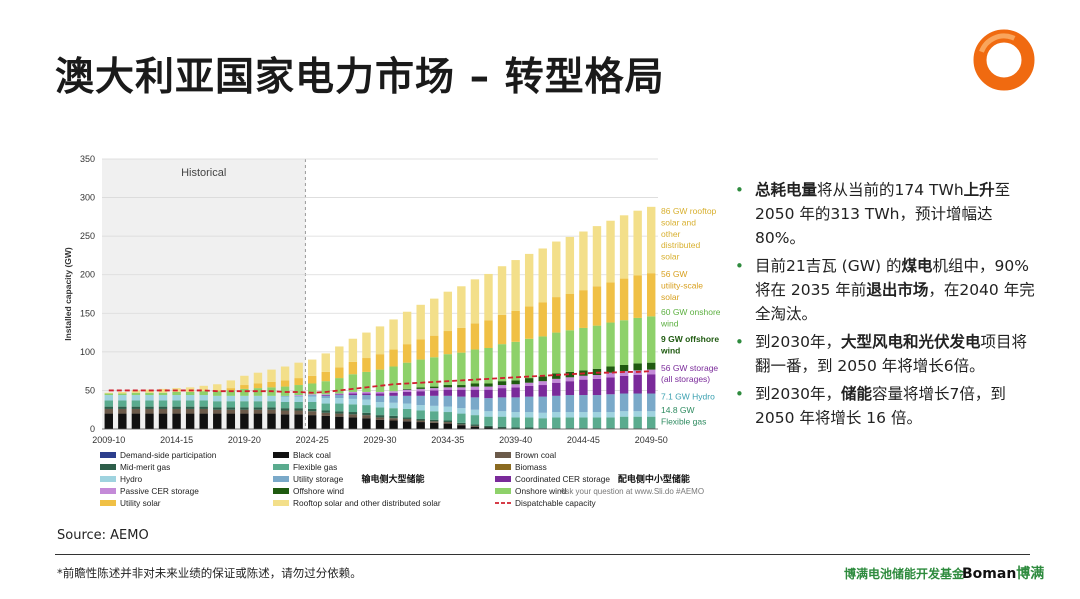 The image size is (1080, 599). What do you see at coordinates (87, 198) in the screenshot?
I see `y-tick-label: 300` at bounding box center [87, 198].